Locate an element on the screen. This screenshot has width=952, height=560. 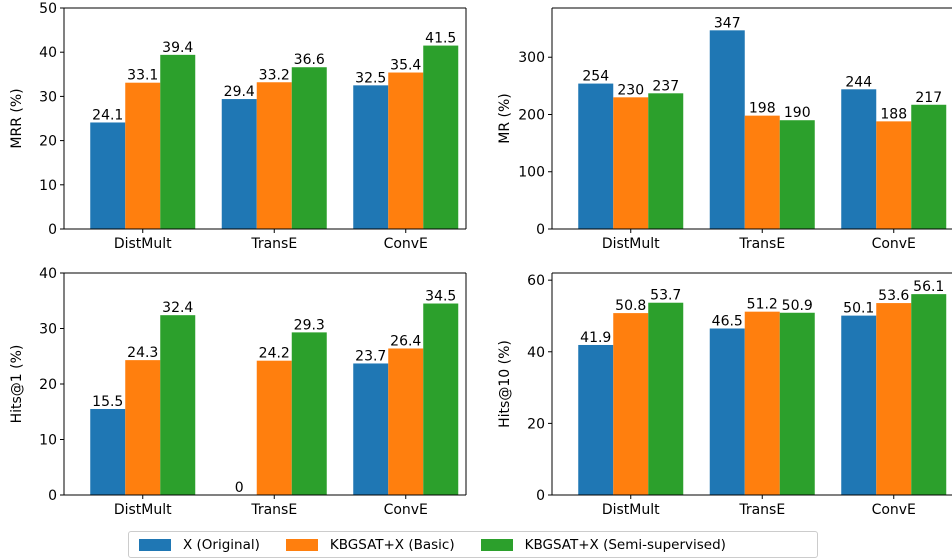
y-tick-label-hits1-2: 20 is located at coordinates (48, 385).